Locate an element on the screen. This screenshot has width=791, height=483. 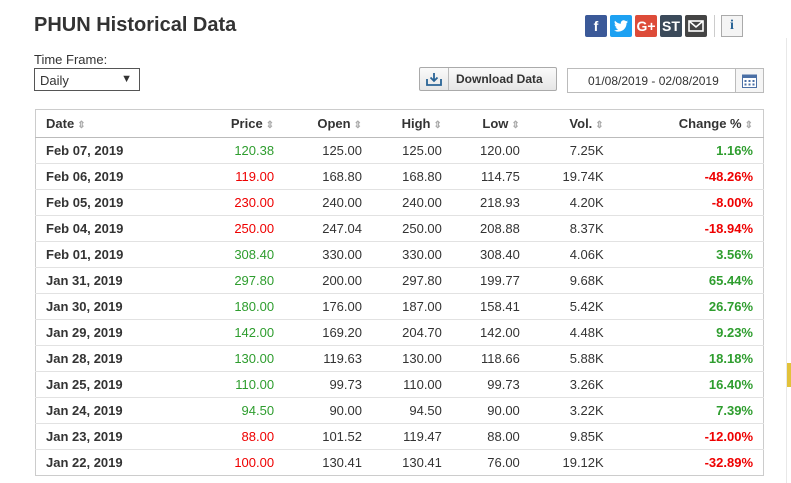
volume-cell: 8.37K is located at coordinates (571, 228).